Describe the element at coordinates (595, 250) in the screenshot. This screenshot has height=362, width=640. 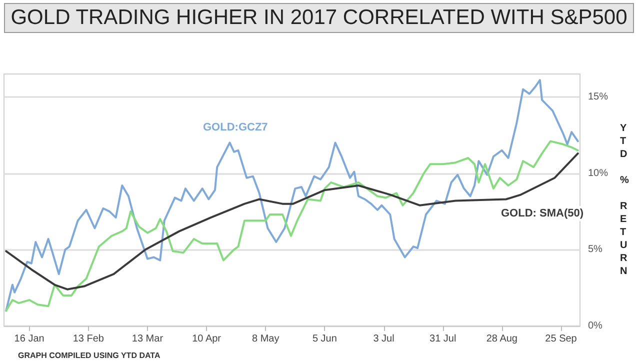
I see `y-tick-label: 5%` at that location.